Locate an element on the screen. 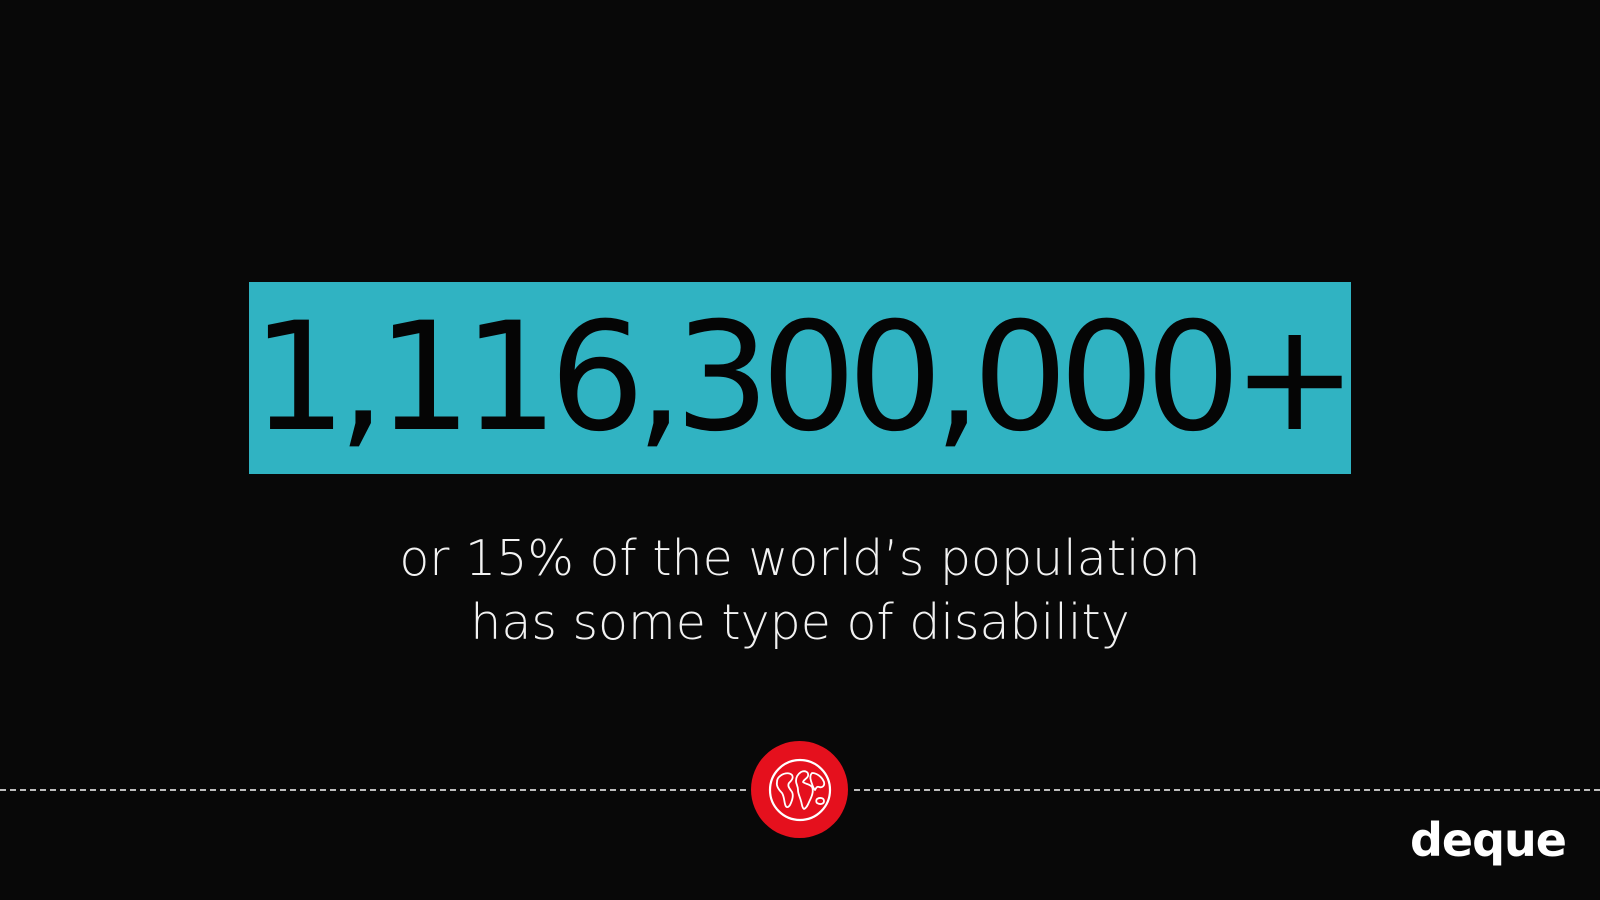  globe-badge is located at coordinates (799, 789).